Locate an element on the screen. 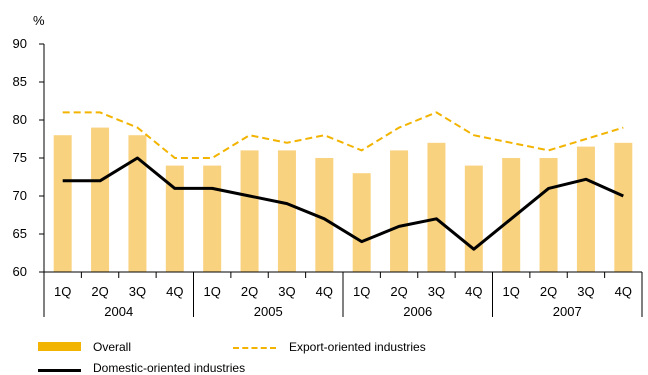  y-tick-label: 80 is located at coordinates (20, 119).